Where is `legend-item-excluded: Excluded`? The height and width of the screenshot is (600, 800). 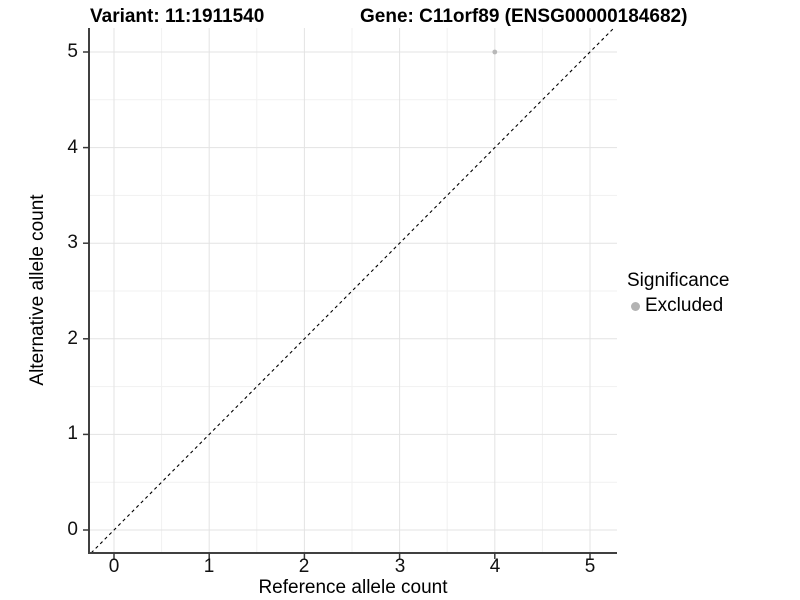 legend-item-excluded: Excluded is located at coordinates (678, 306).